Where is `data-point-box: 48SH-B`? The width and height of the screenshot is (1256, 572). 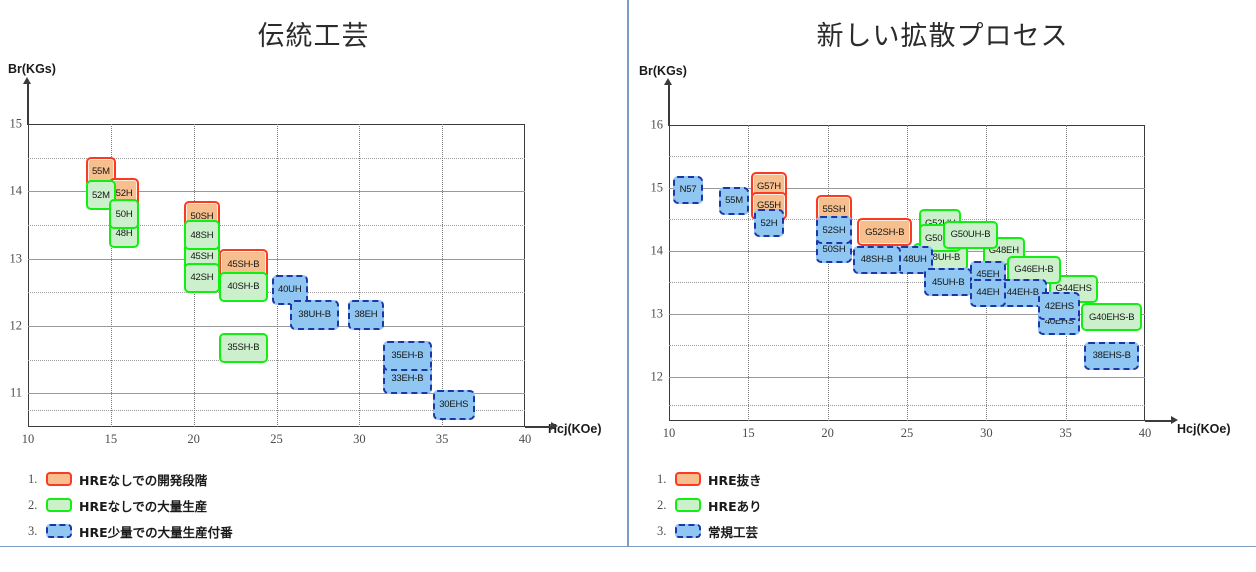
data-point-box: 48SH-B is located at coordinates (877, 259).